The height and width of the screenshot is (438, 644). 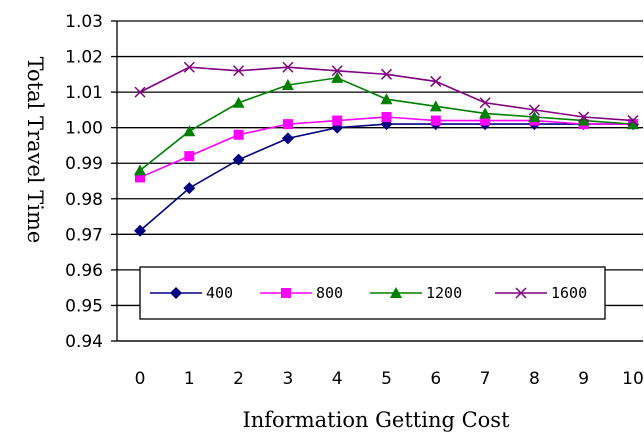 What do you see at coordinates (84, 235) in the screenshot?
I see `y-tick-label: 0.97` at bounding box center [84, 235].